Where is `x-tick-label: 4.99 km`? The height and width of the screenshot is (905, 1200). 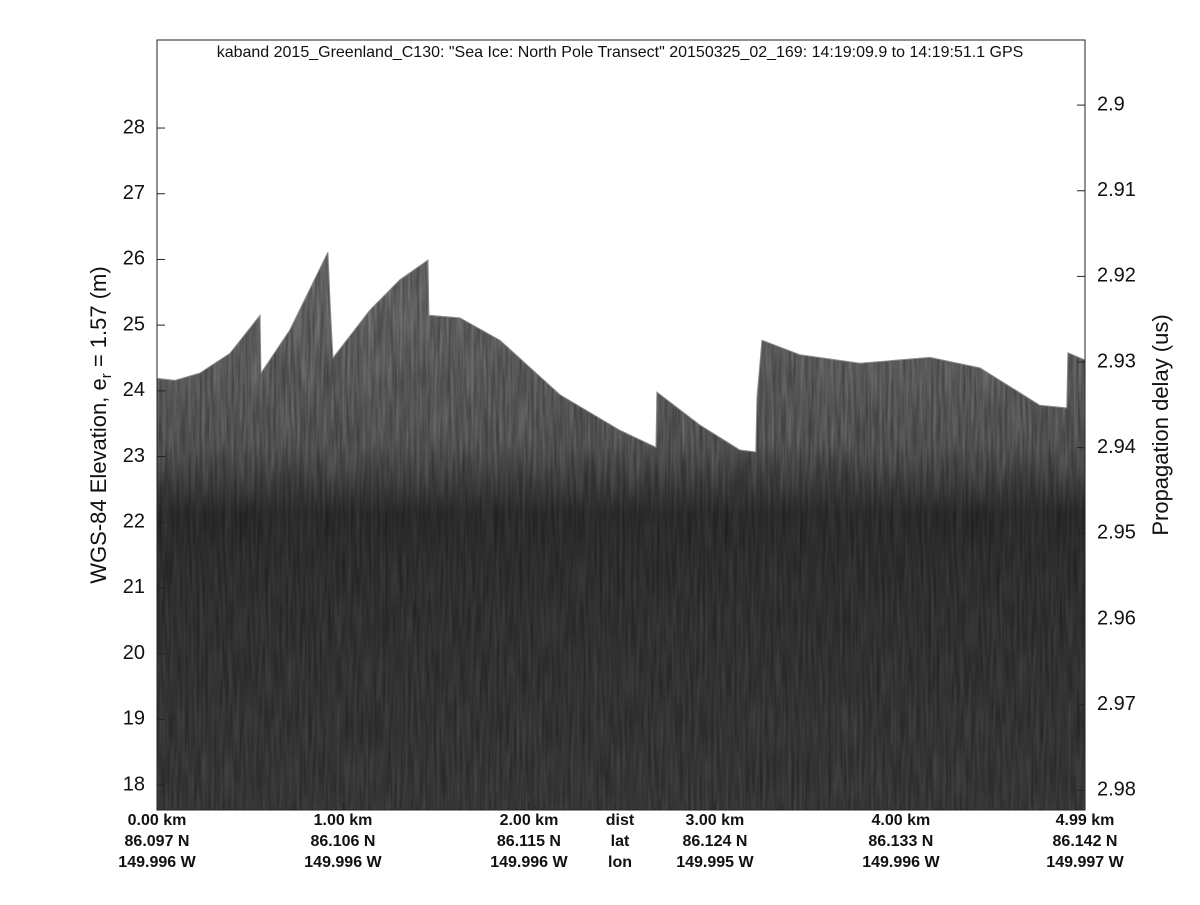
x-tick-label: 4.99 km is located at coordinates (1085, 820).